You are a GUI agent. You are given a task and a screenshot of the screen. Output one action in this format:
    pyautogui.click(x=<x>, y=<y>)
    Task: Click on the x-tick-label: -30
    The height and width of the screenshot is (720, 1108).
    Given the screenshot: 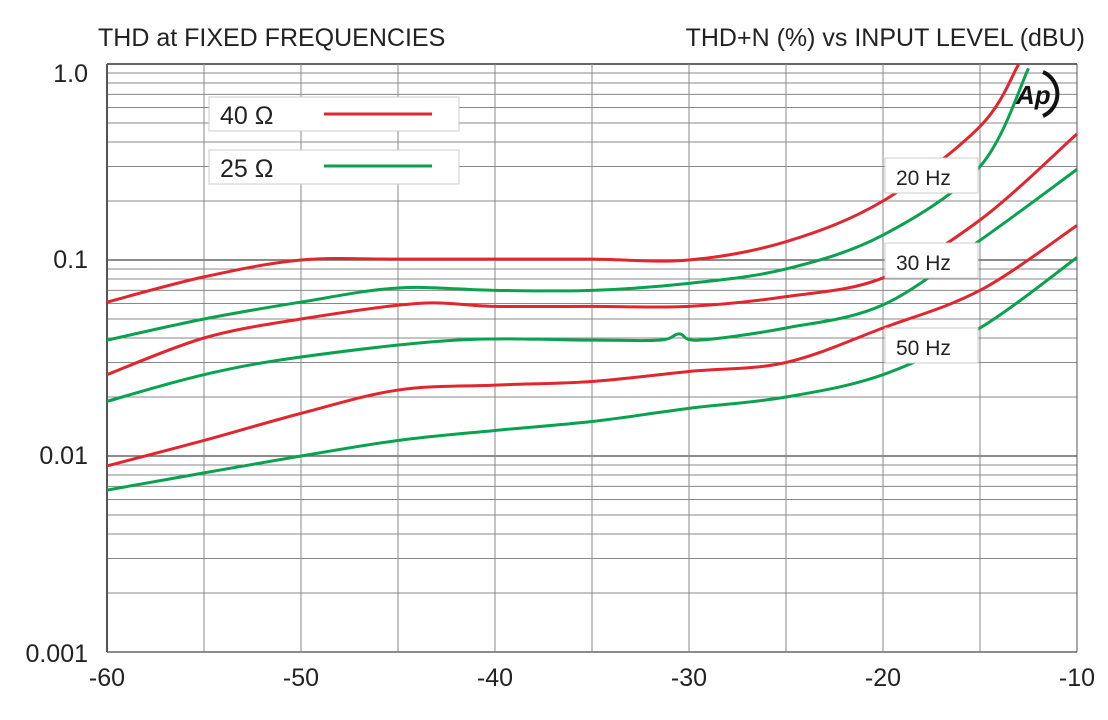 What is the action you would take?
    pyautogui.click(x=689, y=678)
    